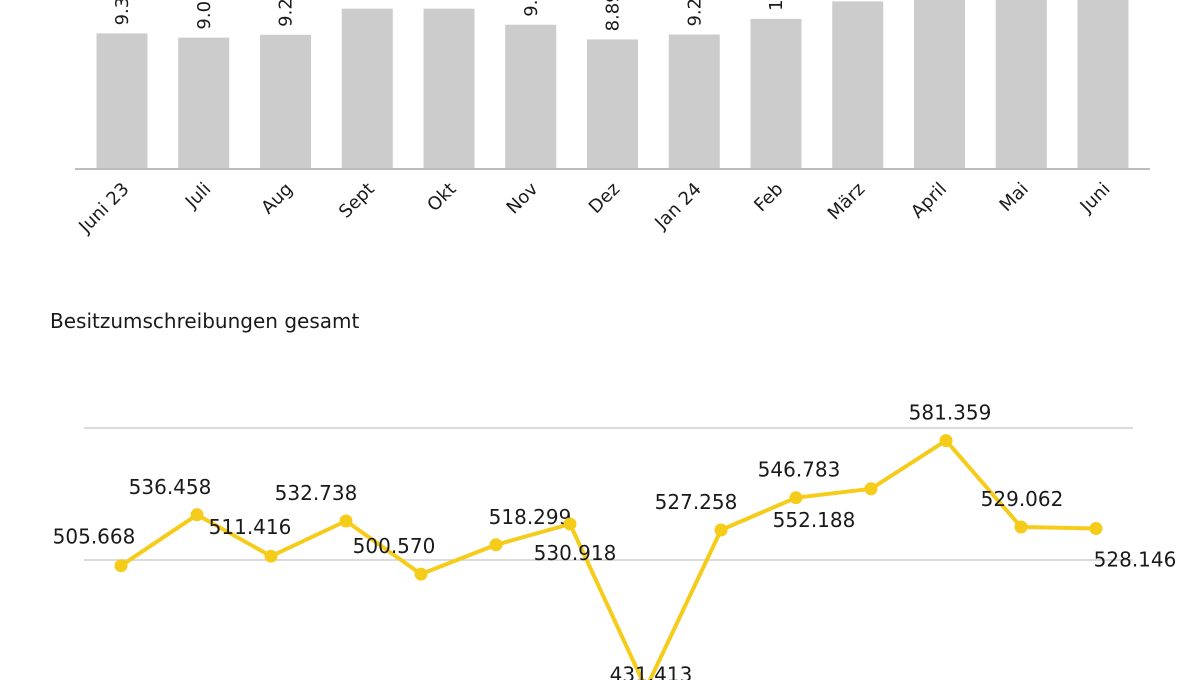 This screenshot has height=680, width=1200. What do you see at coordinates (198, 196) in the screenshot?
I see `bar-tick-label-1: Juli` at bounding box center [198, 196].